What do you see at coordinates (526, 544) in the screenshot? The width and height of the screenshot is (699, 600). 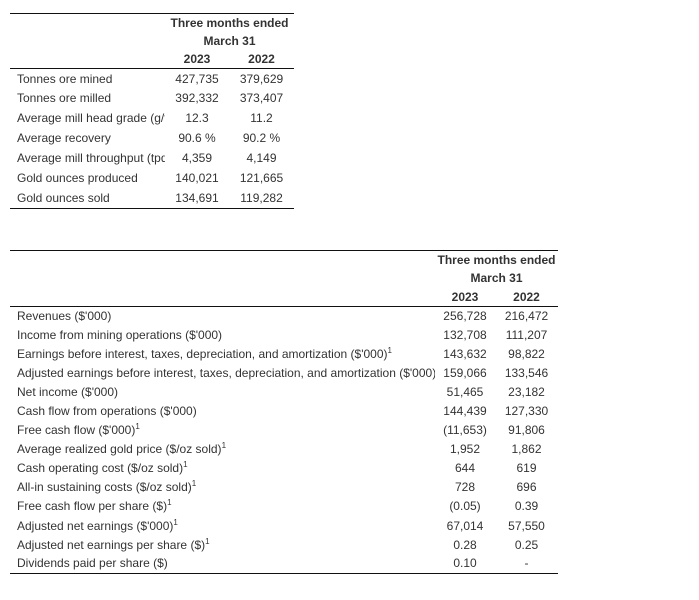 I see `value-prior: 0.25` at bounding box center [526, 544].